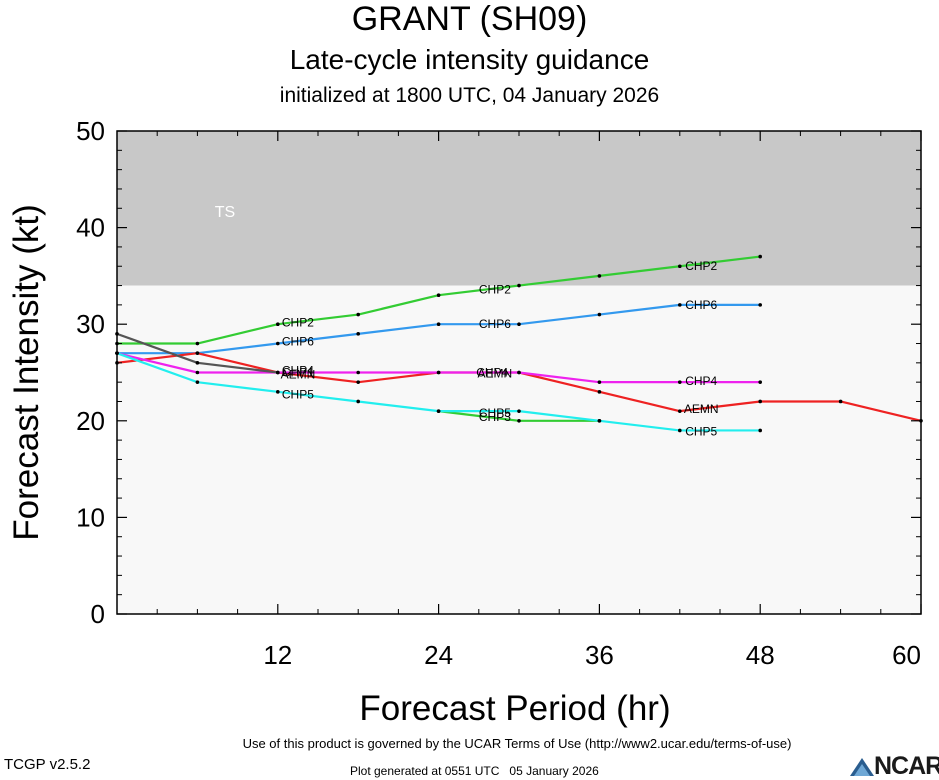 Image resolution: width=939 pixels, height=780 pixels. What do you see at coordinates (495, 324) in the screenshot?
I see `series-label-chp6-1: CHP6` at bounding box center [495, 324].